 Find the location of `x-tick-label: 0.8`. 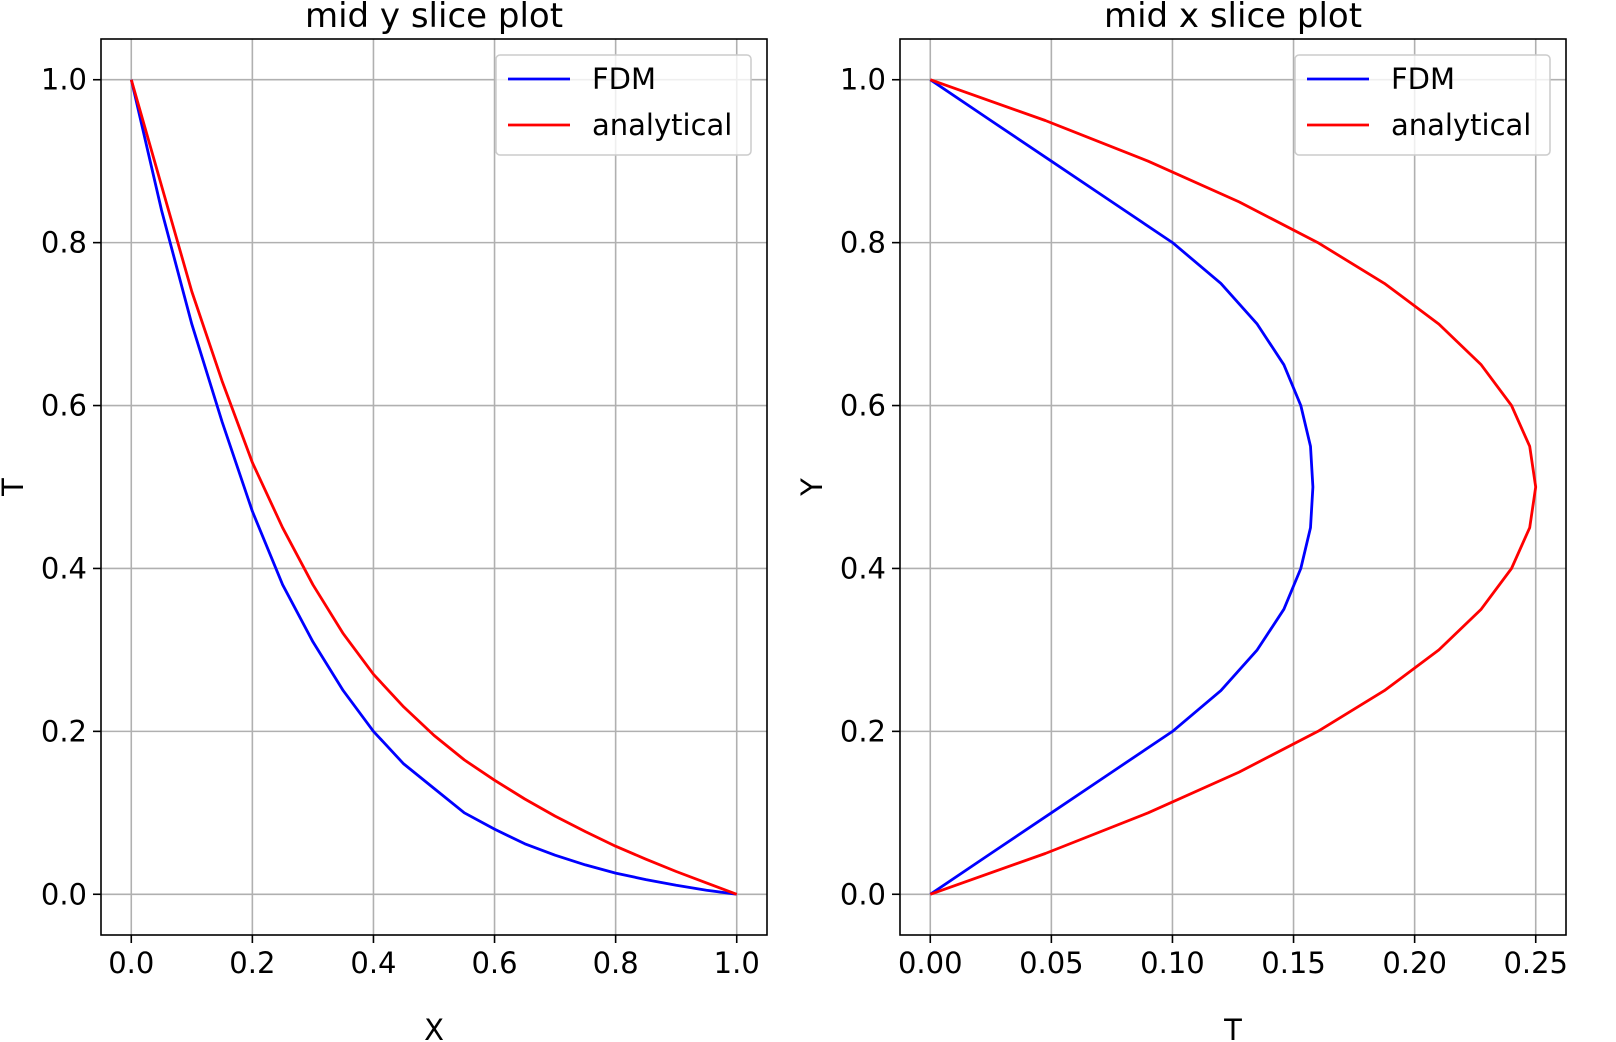

x-tick-label: 0.8 is located at coordinates (616, 963).